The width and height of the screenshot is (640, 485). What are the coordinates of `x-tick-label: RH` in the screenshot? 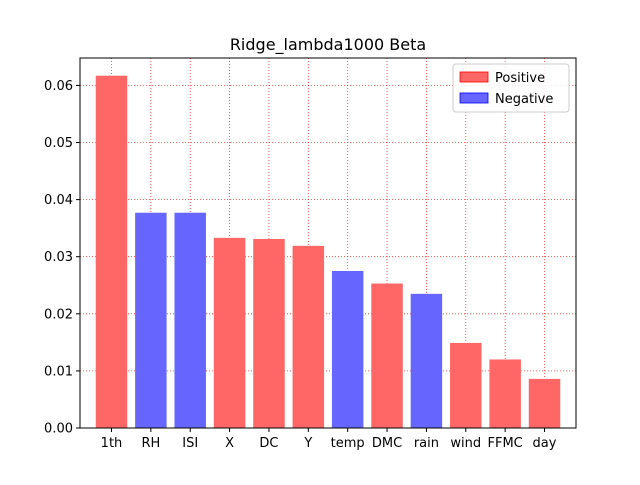 It's located at (150, 443).